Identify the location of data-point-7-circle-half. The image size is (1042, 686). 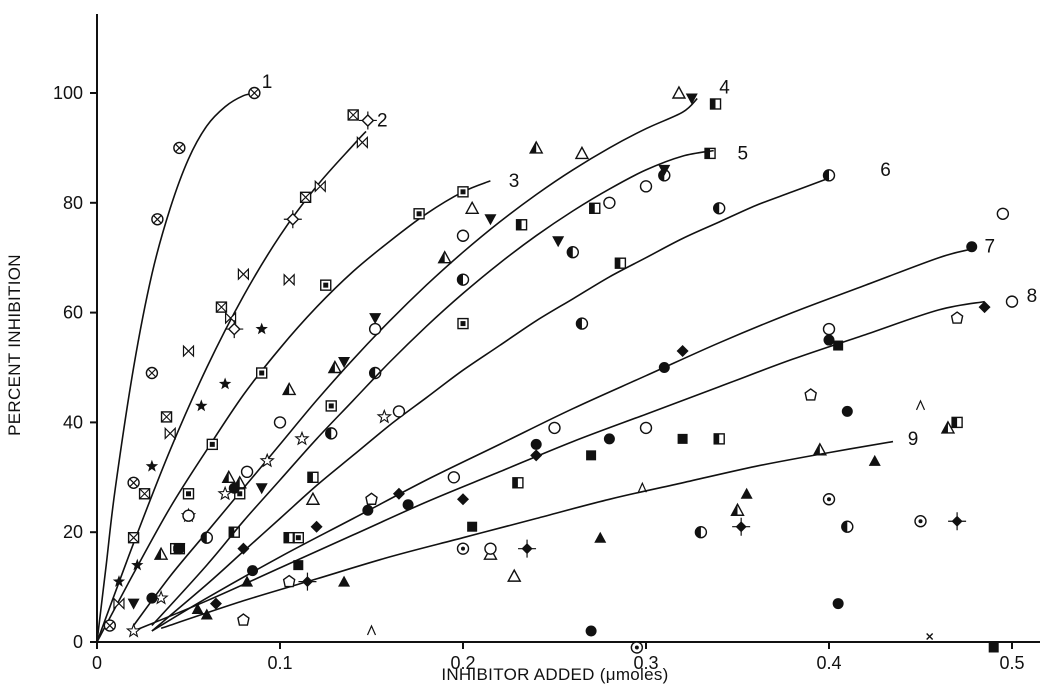
(331, 433).